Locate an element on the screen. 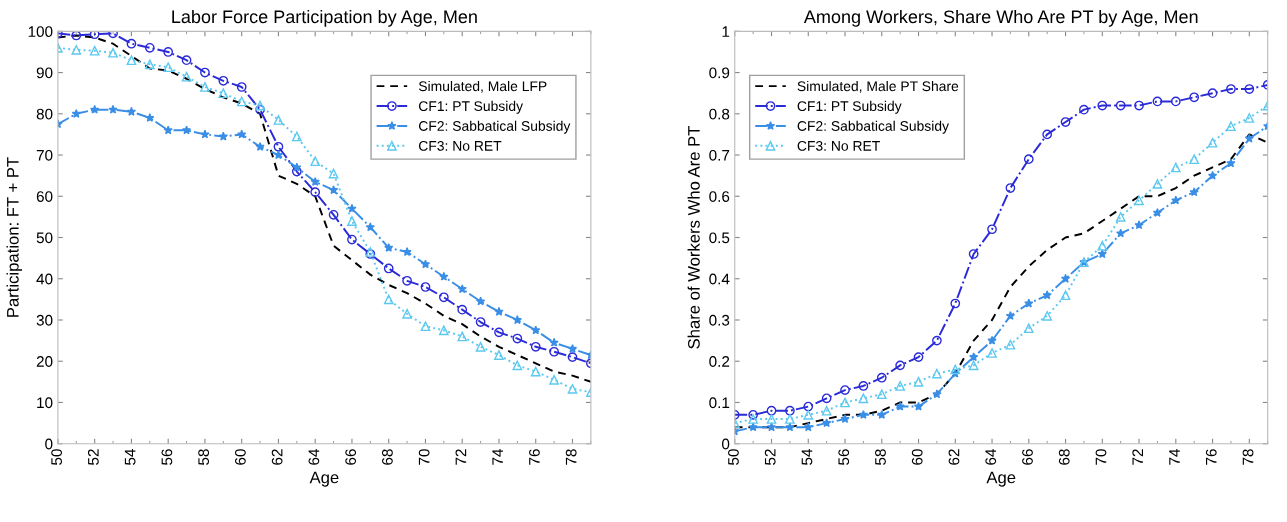  chart-title: Among Workers, Share Who Are PT by Age, Men is located at coordinates (1000, 18).